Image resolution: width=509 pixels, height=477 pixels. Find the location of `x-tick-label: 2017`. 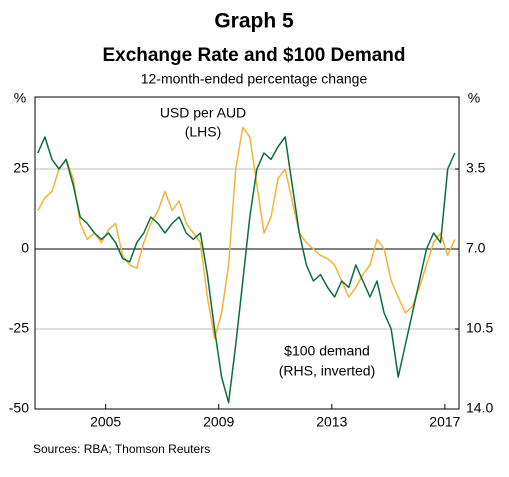

x-tick-label: 2017 is located at coordinates (444, 422).